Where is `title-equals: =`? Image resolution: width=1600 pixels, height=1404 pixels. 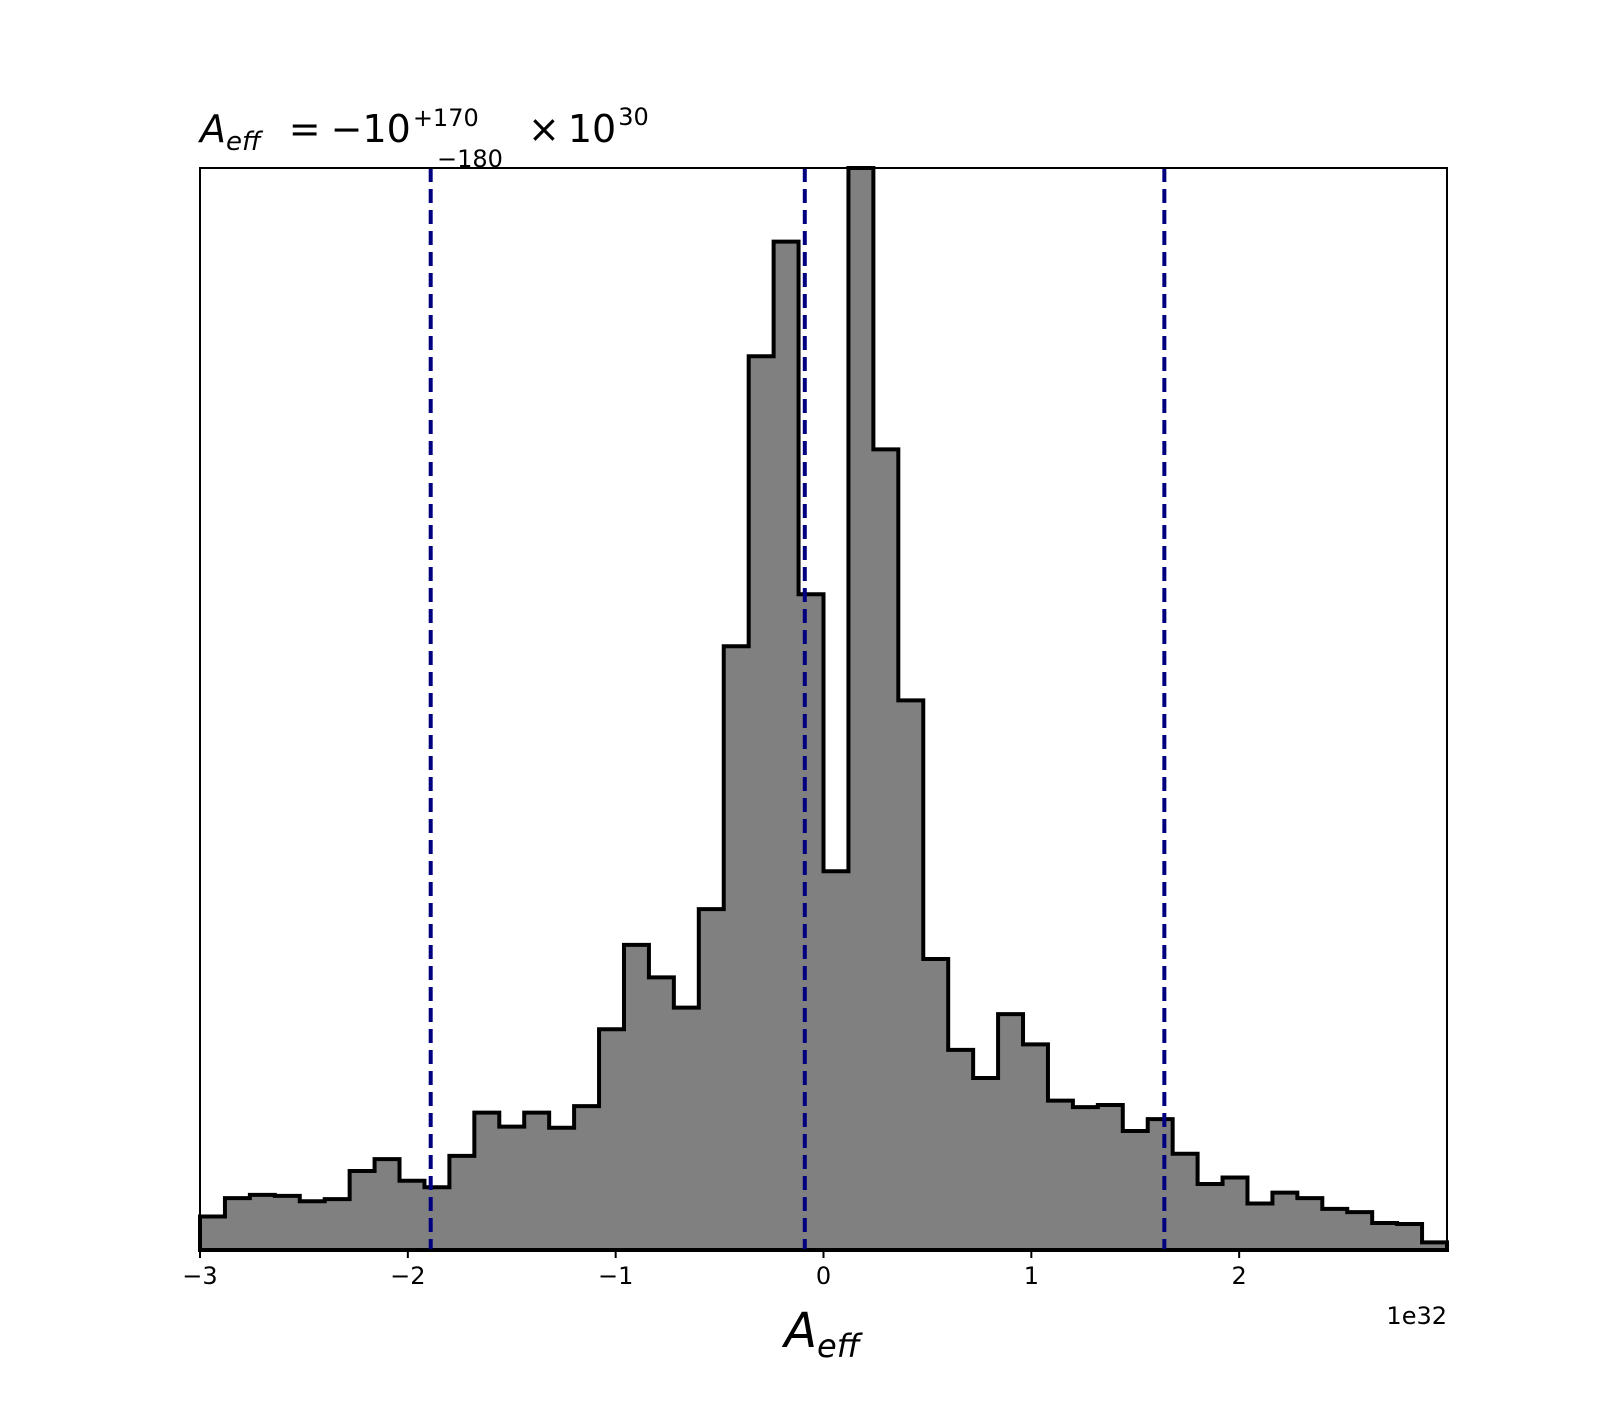
title-equals: = is located at coordinates (305, 129).